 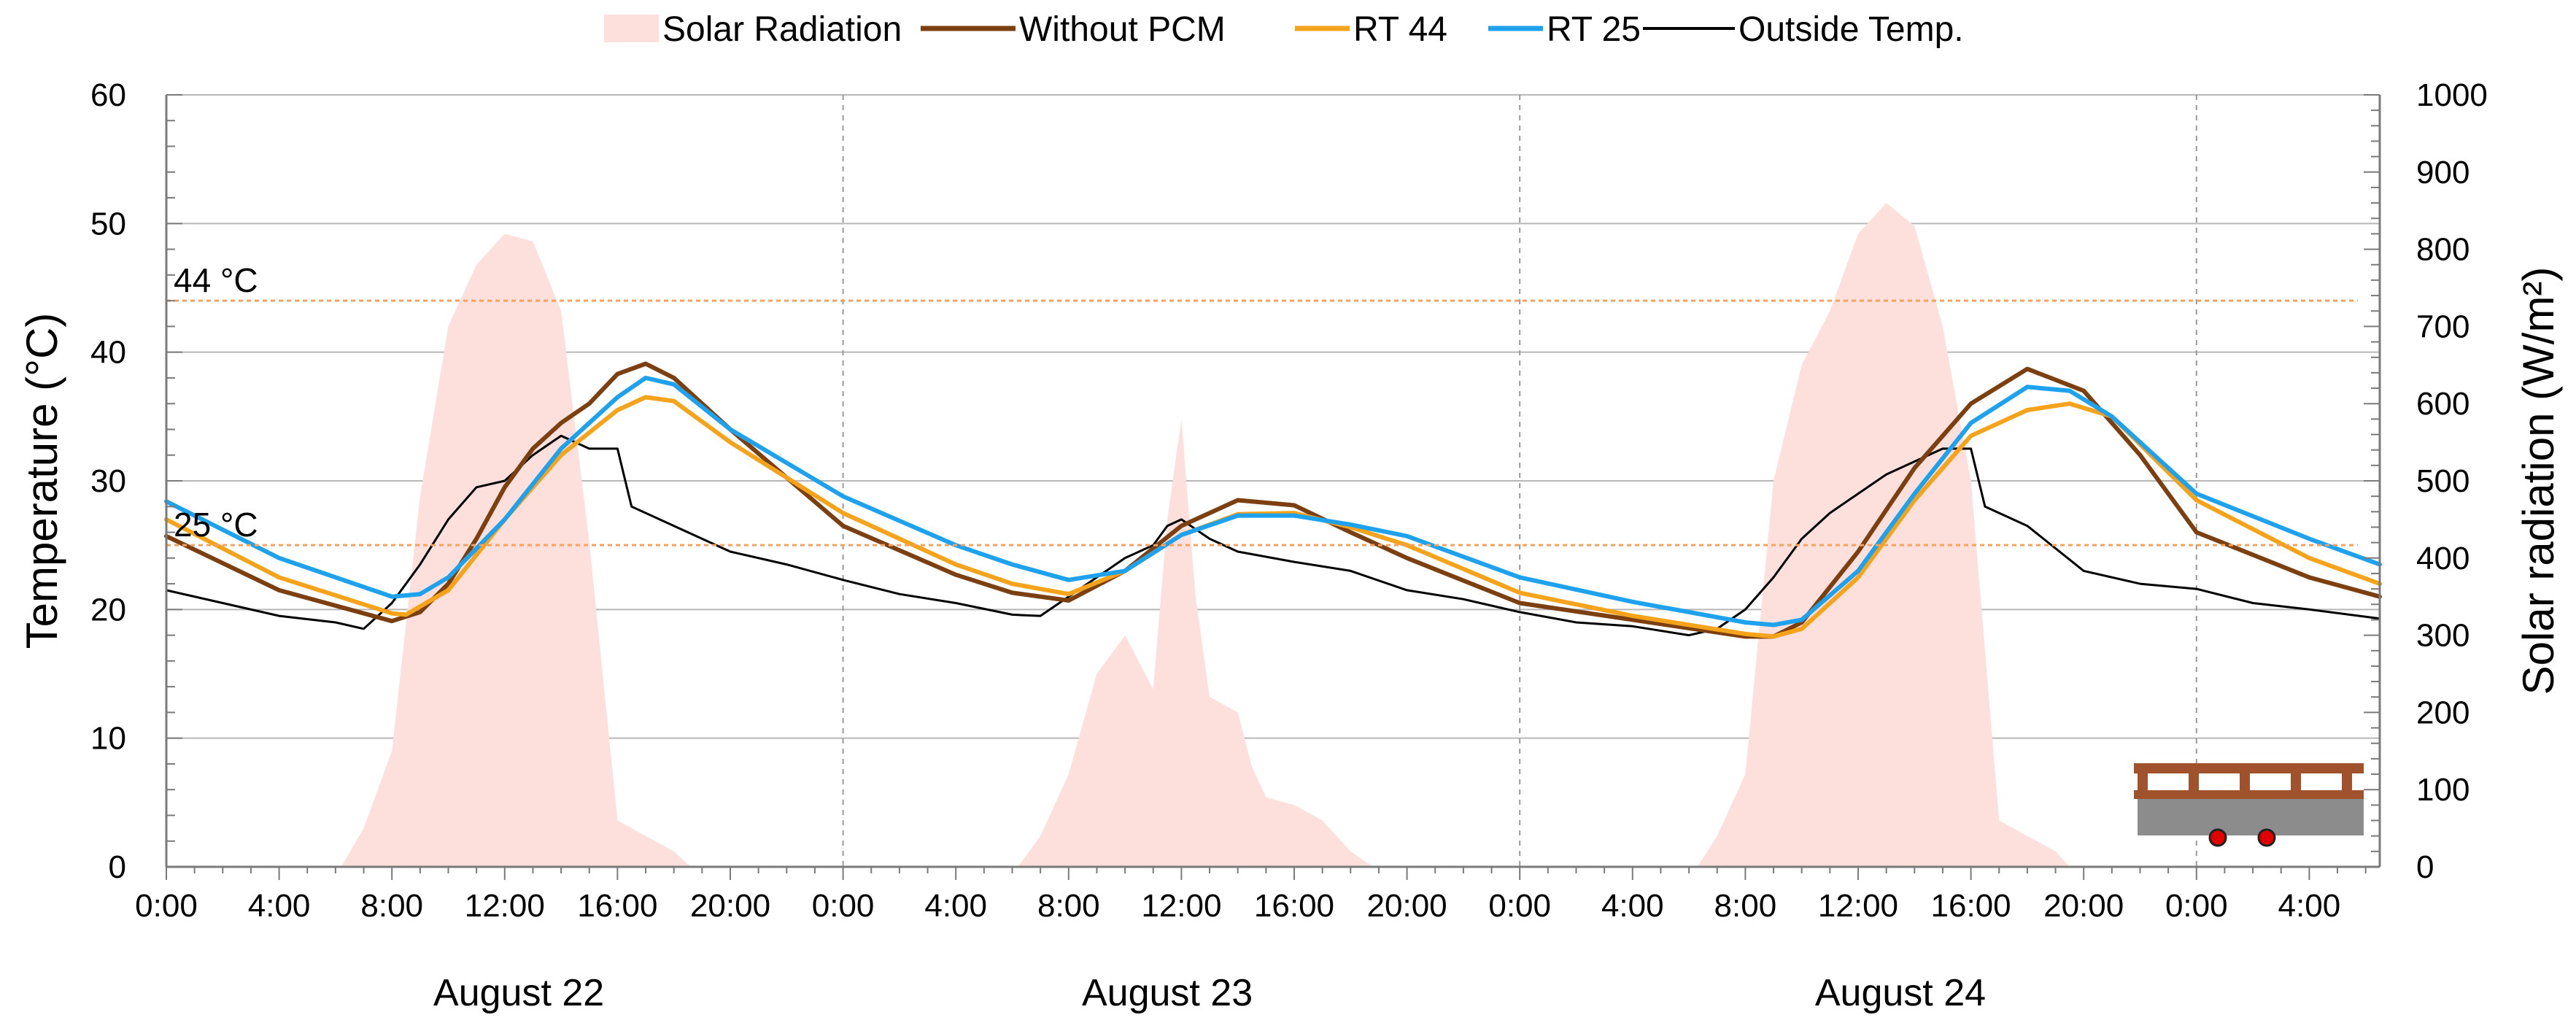 I want to click on sensor-diagram-icon, so click(x=2249, y=805).